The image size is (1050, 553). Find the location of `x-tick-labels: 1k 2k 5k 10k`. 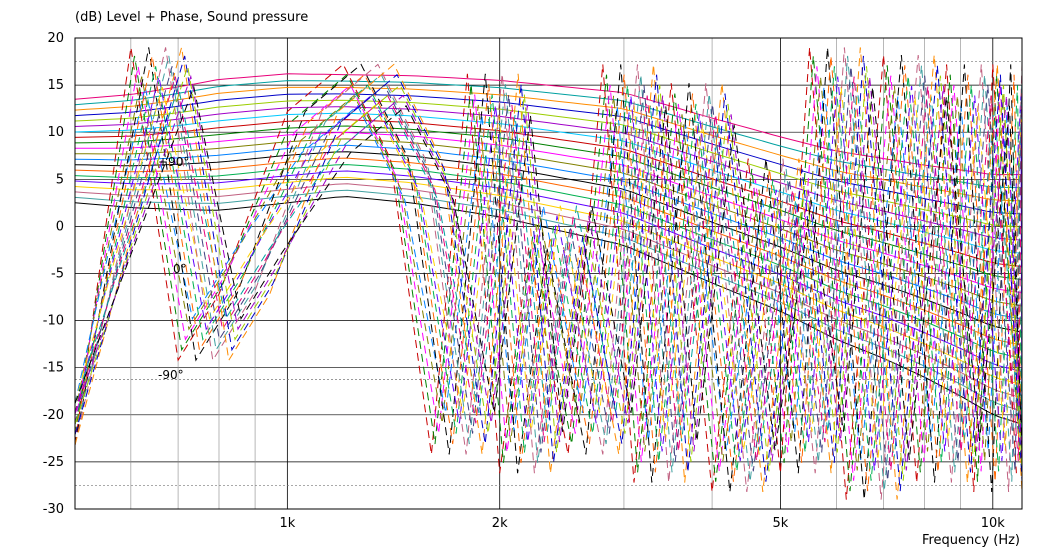

x-tick-labels: 1k 2k 5k 10k is located at coordinates (642, 523).